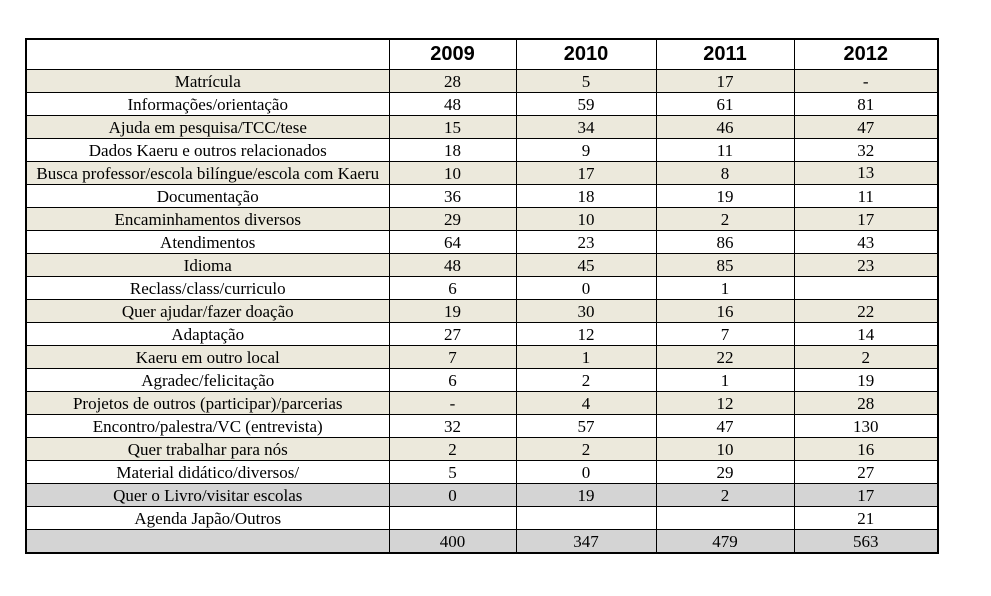 This screenshot has width=991, height=596. Describe the element at coordinates (207, 472) in the screenshot. I see `row-label: Material didático/diversos/` at that location.